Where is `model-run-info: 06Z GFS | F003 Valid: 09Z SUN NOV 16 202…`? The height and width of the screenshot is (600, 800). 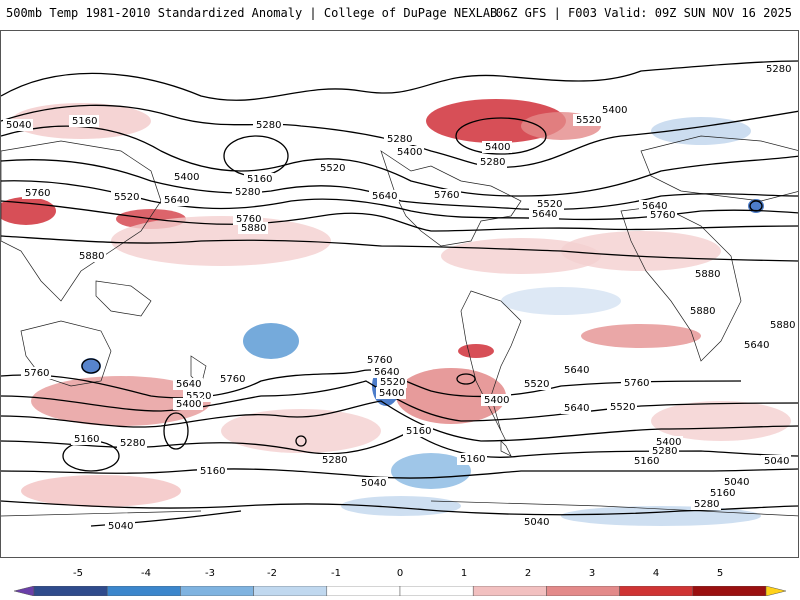 model-run-info: 06Z GFS | F003 Valid: 09Z SUN NOV 16 202… is located at coordinates (643, 13).